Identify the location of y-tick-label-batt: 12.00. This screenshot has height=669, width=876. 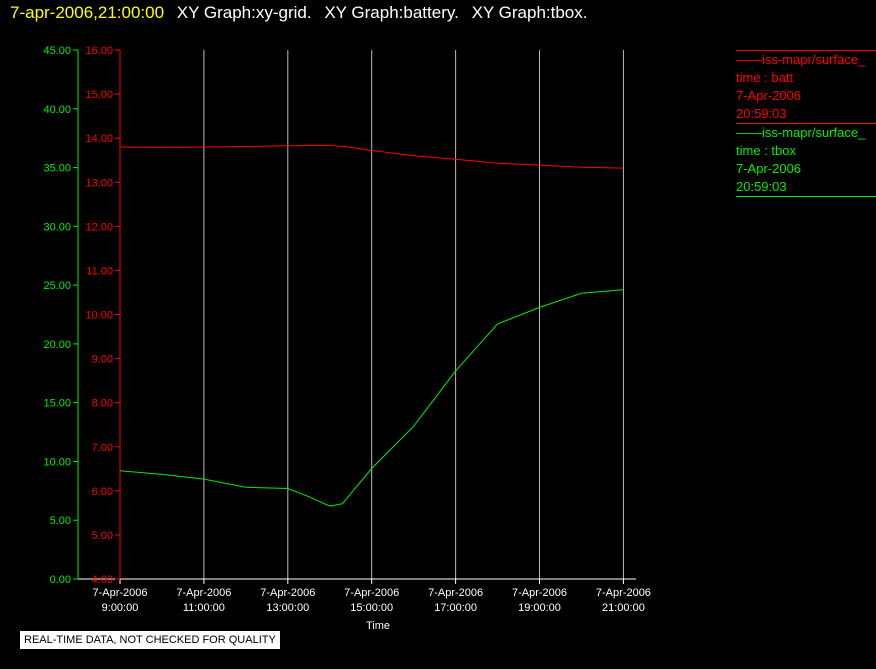
(99, 227).